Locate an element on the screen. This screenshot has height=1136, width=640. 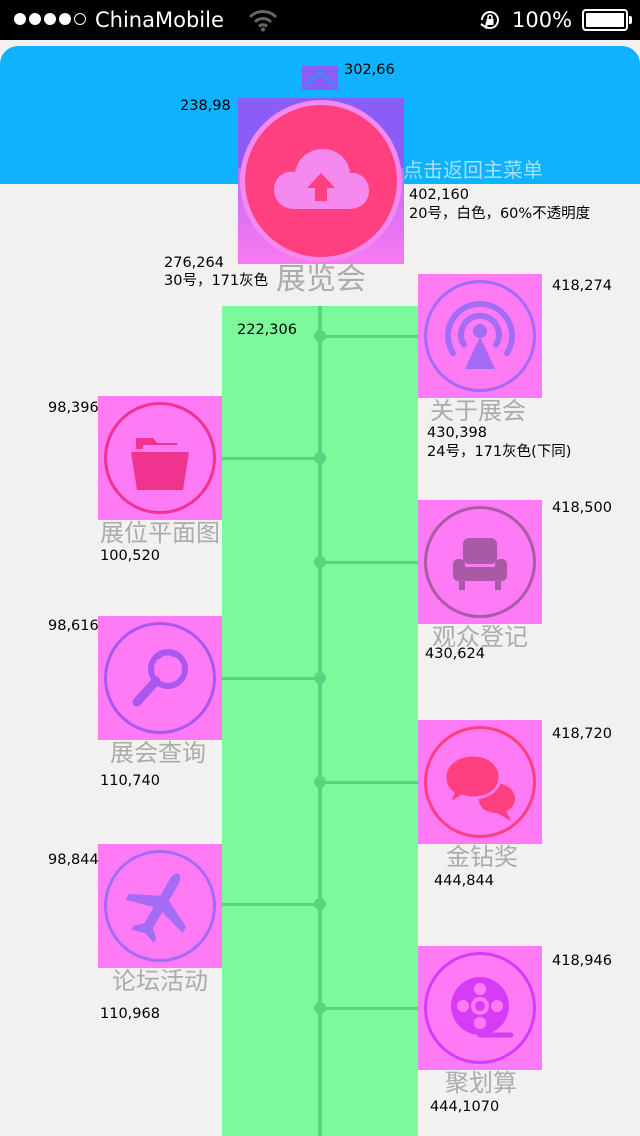
menu-tile-floorplan is located at coordinates (160, 458).